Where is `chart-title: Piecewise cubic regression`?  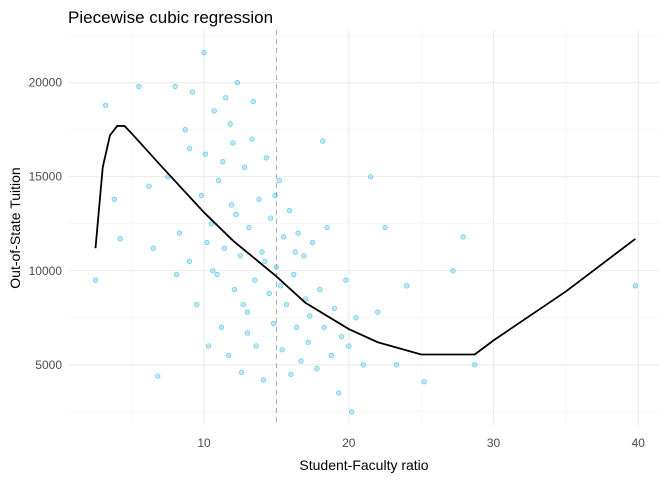 chart-title: Piecewise cubic regression is located at coordinates (170, 17).